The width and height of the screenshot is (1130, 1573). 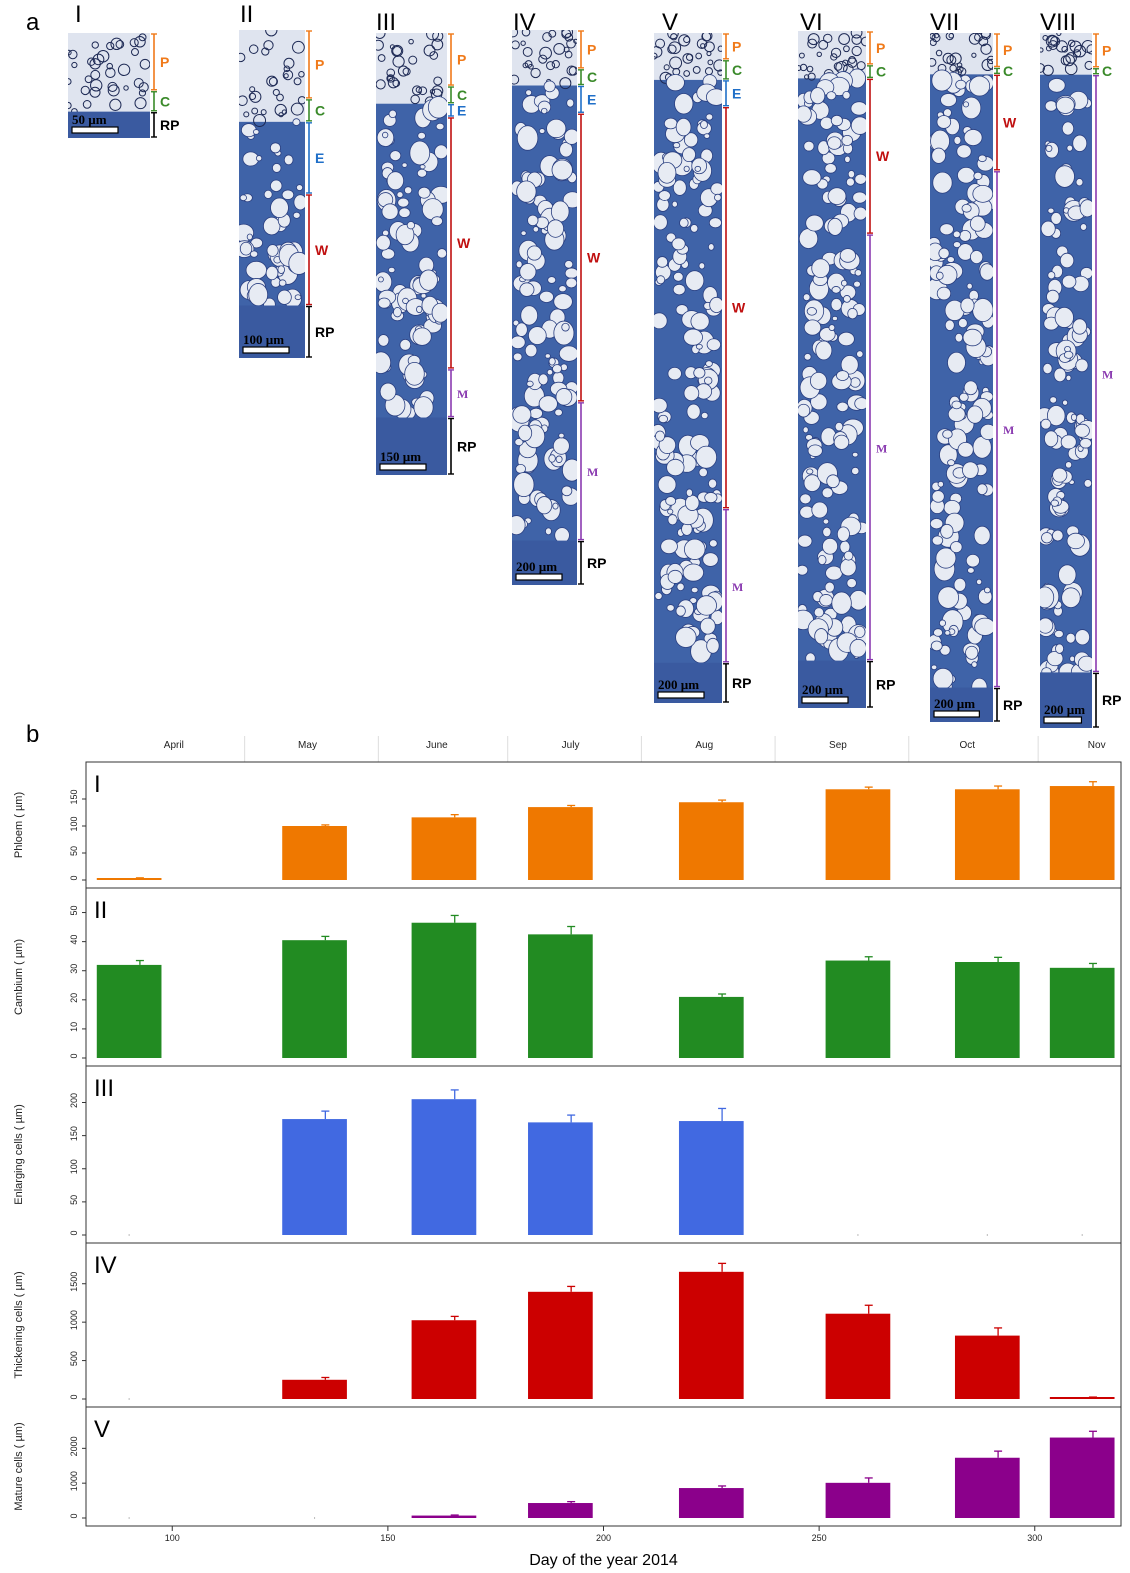 What do you see at coordinates (603, 1547) in the screenshot?
I see `x-axis: 100 150 200 250 300 Day of the year 2014` at bounding box center [603, 1547].